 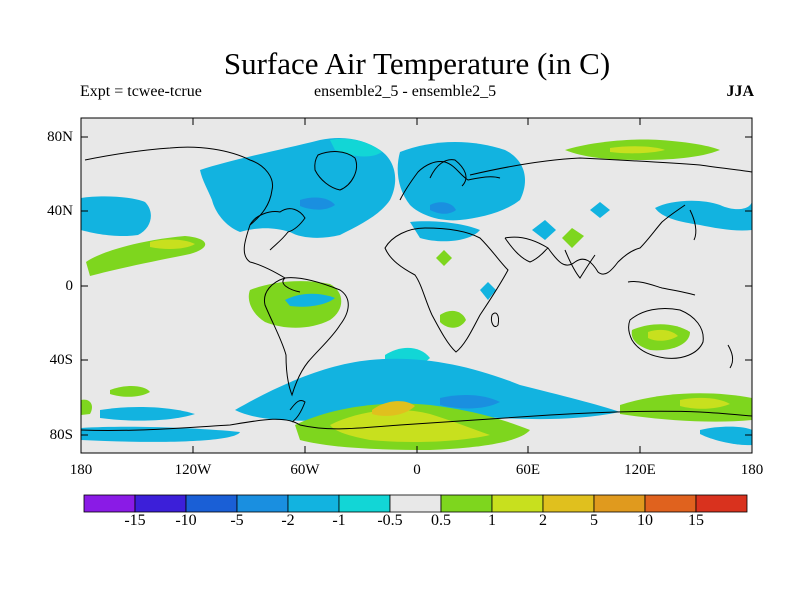 What do you see at coordinates (637, 150) in the screenshot?
I see `anomaly-region-siberia-core` at bounding box center [637, 150].